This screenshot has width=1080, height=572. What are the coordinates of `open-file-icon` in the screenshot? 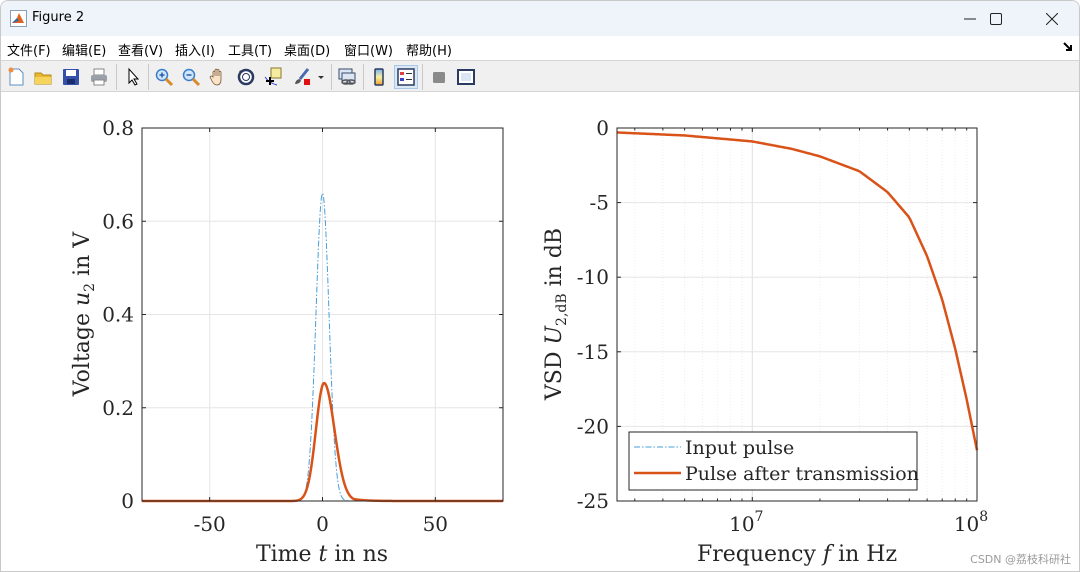 It's located at (43, 78).